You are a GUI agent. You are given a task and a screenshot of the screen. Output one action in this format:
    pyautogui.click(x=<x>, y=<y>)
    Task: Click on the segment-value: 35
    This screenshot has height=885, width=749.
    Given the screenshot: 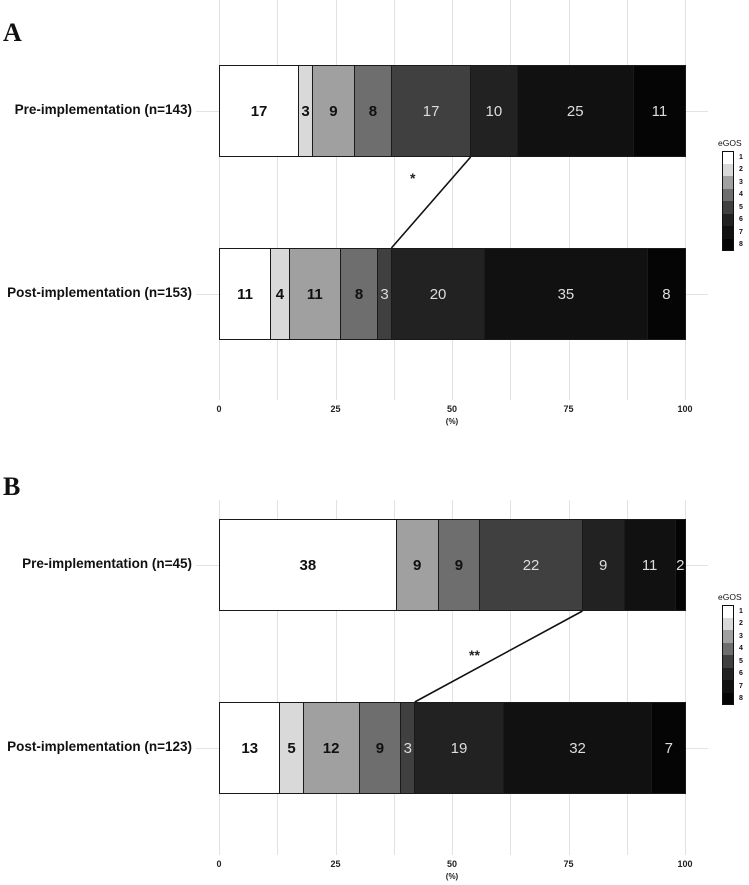 What is the action you would take?
    pyautogui.click(x=566, y=294)
    